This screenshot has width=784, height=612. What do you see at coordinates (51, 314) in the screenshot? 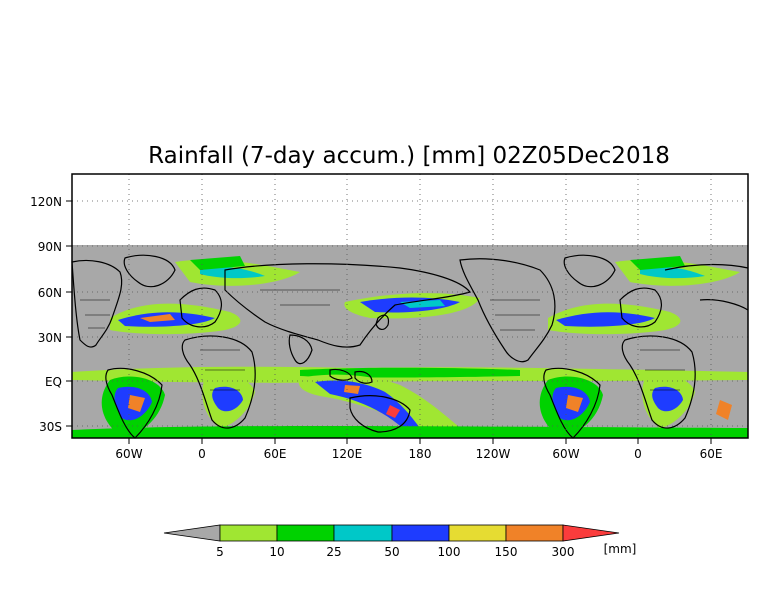
I see `lat-axis: 120N 90N 60N 30N EQ 30S` at bounding box center [51, 314].